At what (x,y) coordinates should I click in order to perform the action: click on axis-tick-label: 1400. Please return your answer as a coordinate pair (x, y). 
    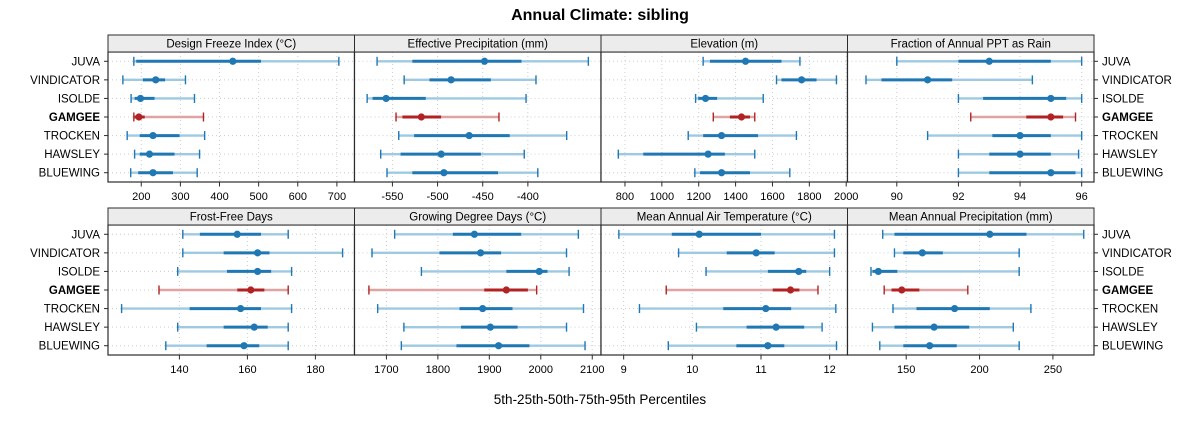
    Looking at the image, I should click on (735, 197).